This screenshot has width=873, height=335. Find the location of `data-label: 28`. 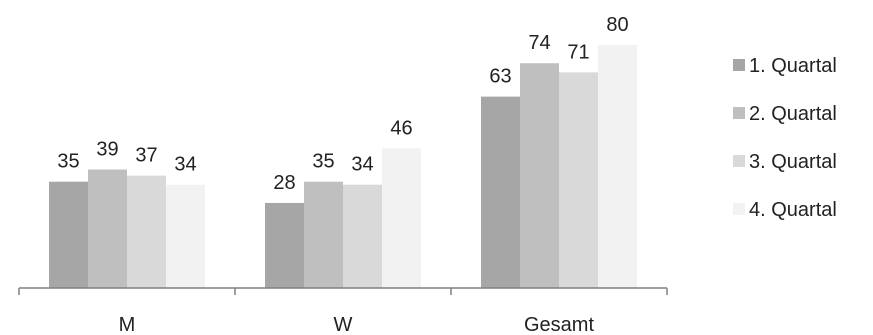

data-label: 28 is located at coordinates (284, 183).